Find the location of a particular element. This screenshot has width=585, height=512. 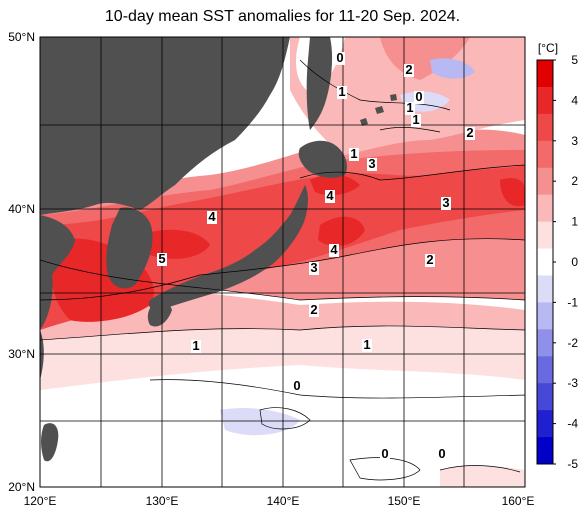

lon-label-140: 140°E is located at coordinates (283, 501).